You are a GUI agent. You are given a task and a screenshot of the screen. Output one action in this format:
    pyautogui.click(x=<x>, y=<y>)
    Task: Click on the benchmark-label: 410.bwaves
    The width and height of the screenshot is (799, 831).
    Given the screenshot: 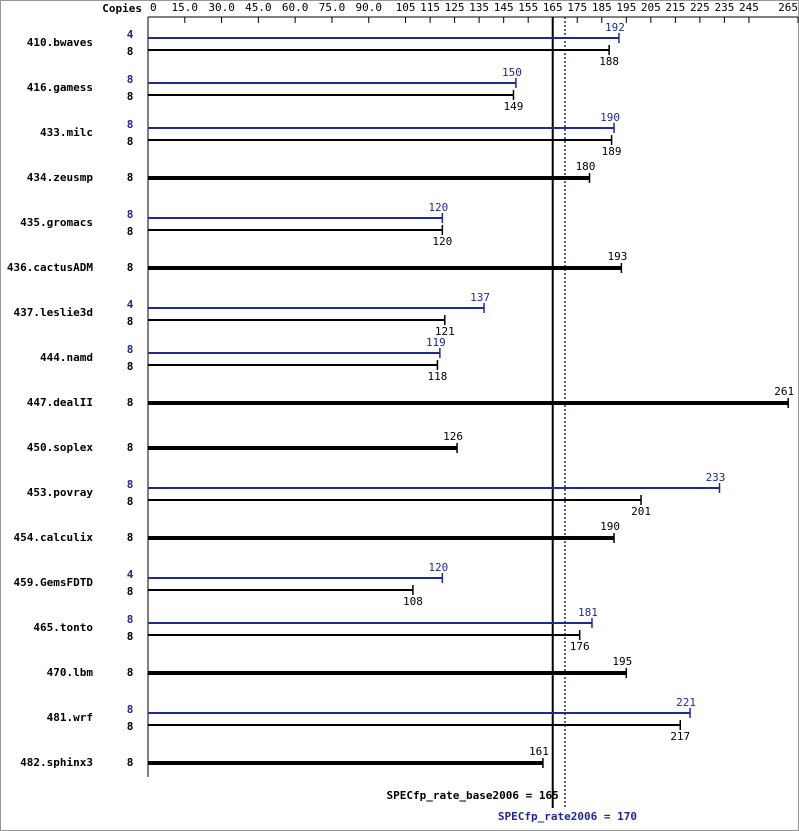 What is the action you would take?
    pyautogui.click(x=60, y=42)
    